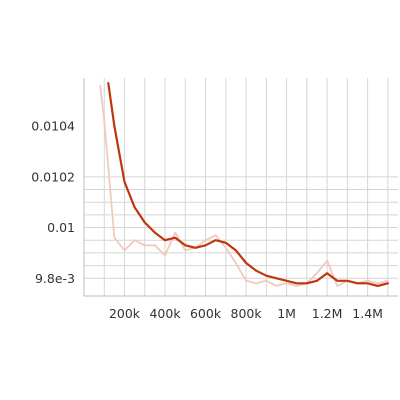  I want to click on x-tick-label: 800k, so click(247, 313).